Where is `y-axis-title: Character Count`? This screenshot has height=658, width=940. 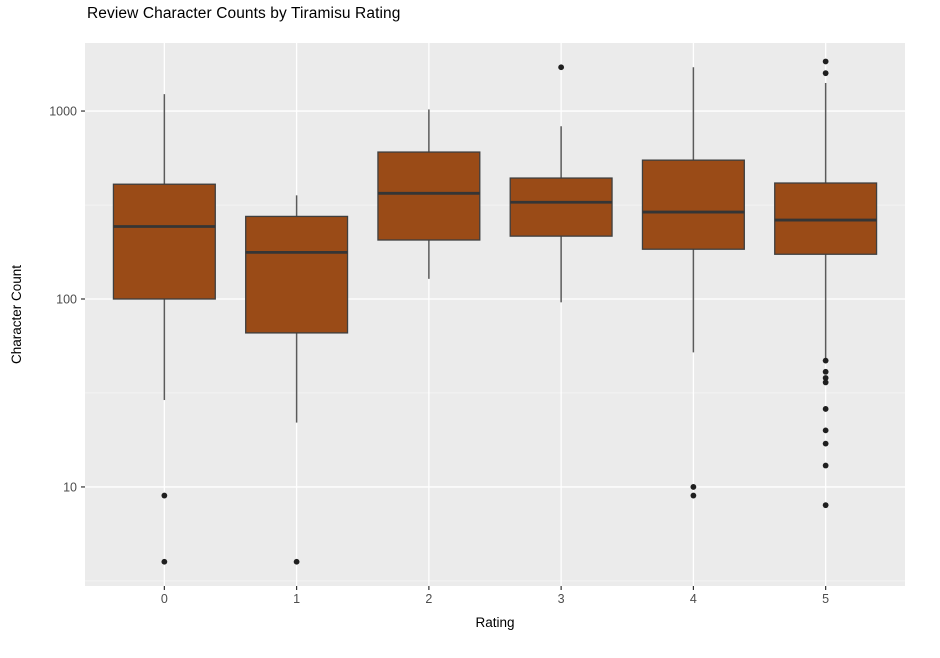 y-axis-title: Character Count is located at coordinates (16, 314).